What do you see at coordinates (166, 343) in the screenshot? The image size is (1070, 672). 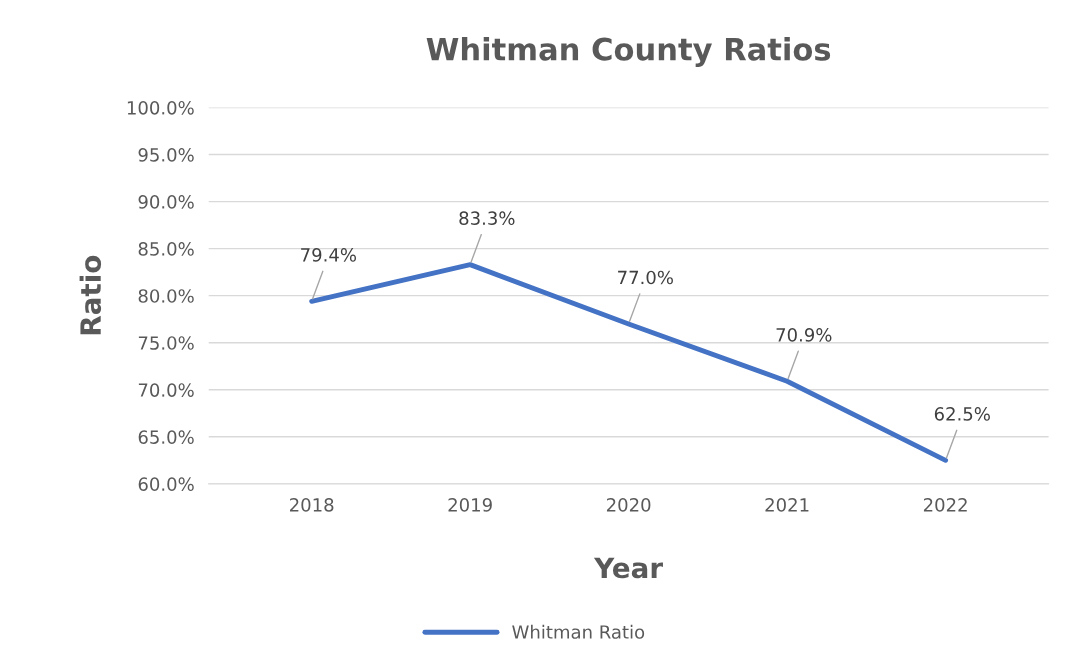 I see `y-tick-label: 75.0%` at bounding box center [166, 343].